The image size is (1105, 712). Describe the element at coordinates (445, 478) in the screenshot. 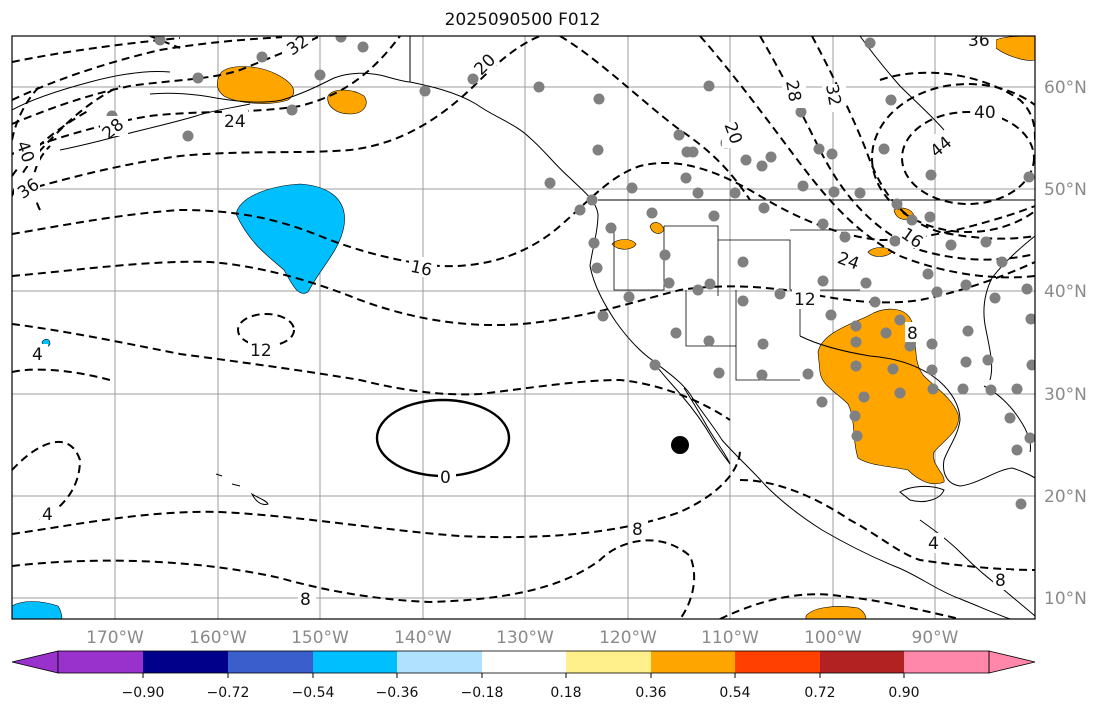

I see `contour-label: 0` at that location.